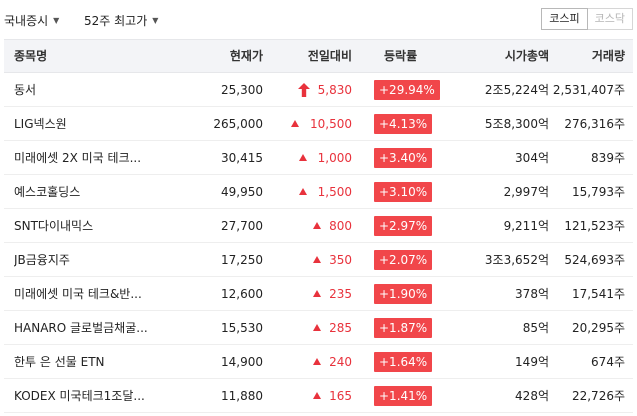 This screenshot has width=637, height=416. Describe the element at coordinates (516, 260) in the screenshot. I see `market-cap: 3조3,652억` at that location.